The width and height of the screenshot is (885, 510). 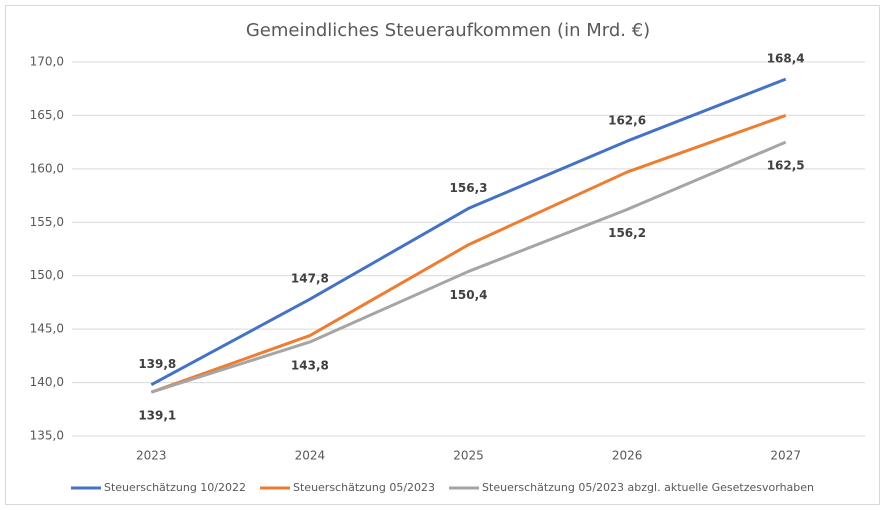 What do you see at coordinates (785, 456) in the screenshot?
I see `x-tick-label: 2027` at bounding box center [785, 456].